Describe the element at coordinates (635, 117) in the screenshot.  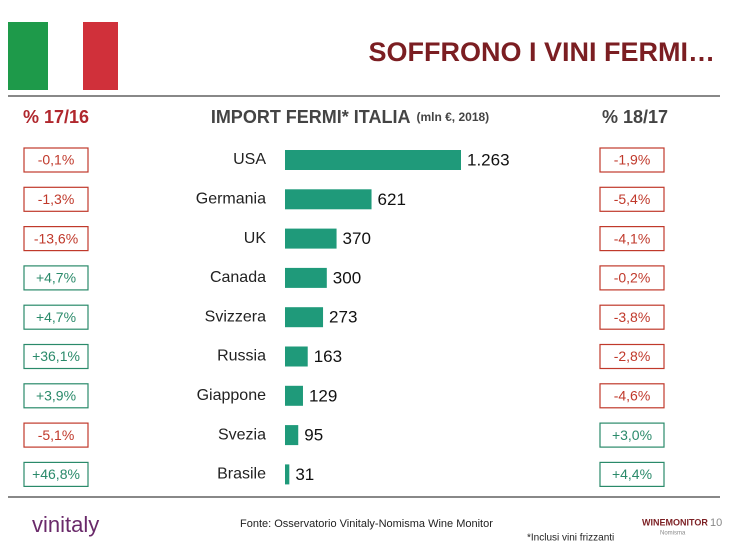
I see `right-header: % 18/17` at that location.